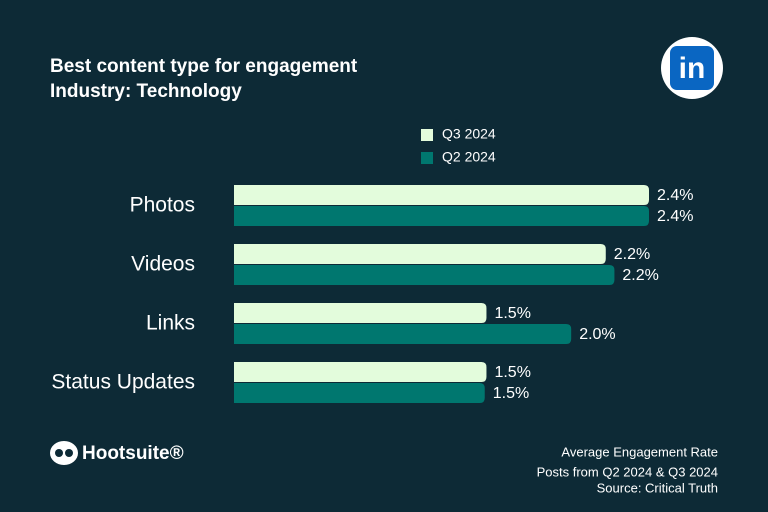  I want to click on legend-label: Q3 2024, so click(469, 134).